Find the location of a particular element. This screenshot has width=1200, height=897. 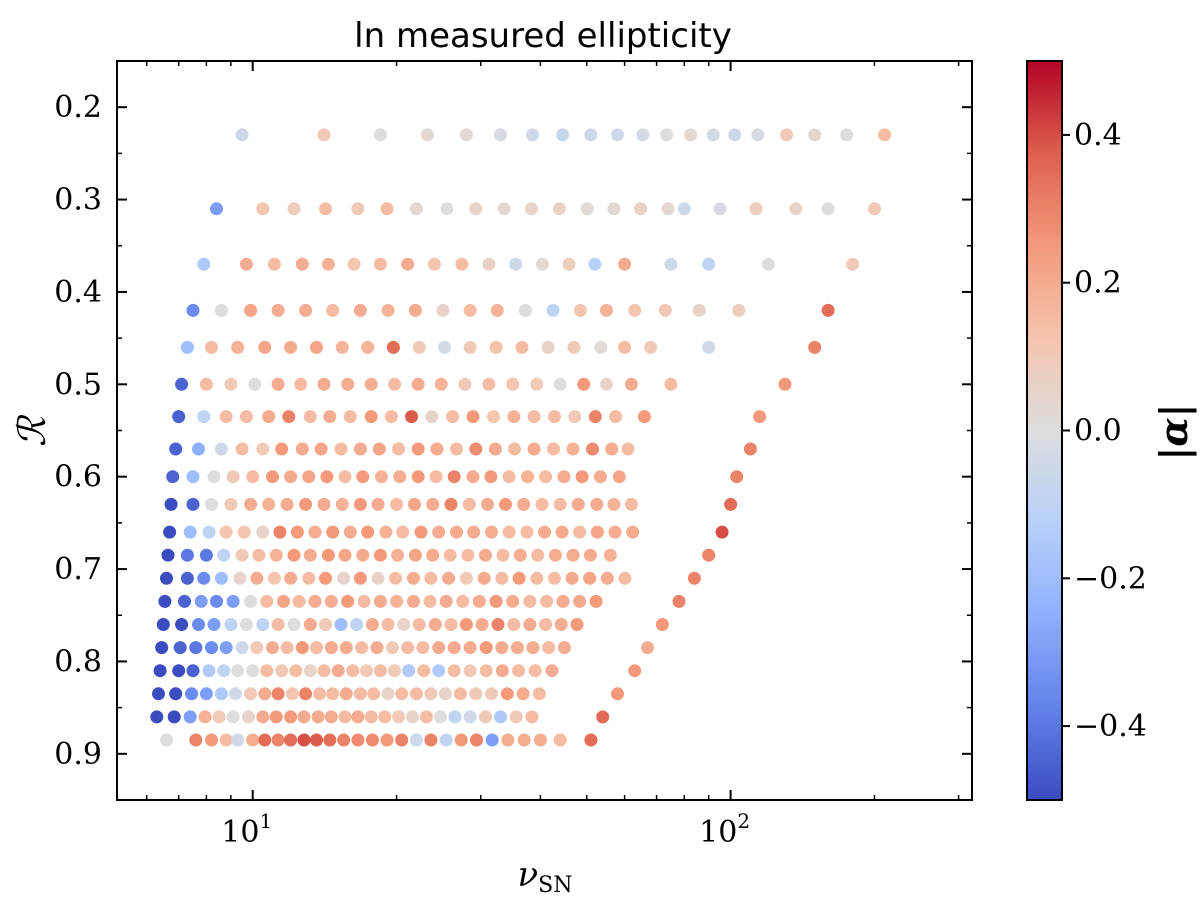

scatter-point-r5-p18 is located at coordinates (606, 384).